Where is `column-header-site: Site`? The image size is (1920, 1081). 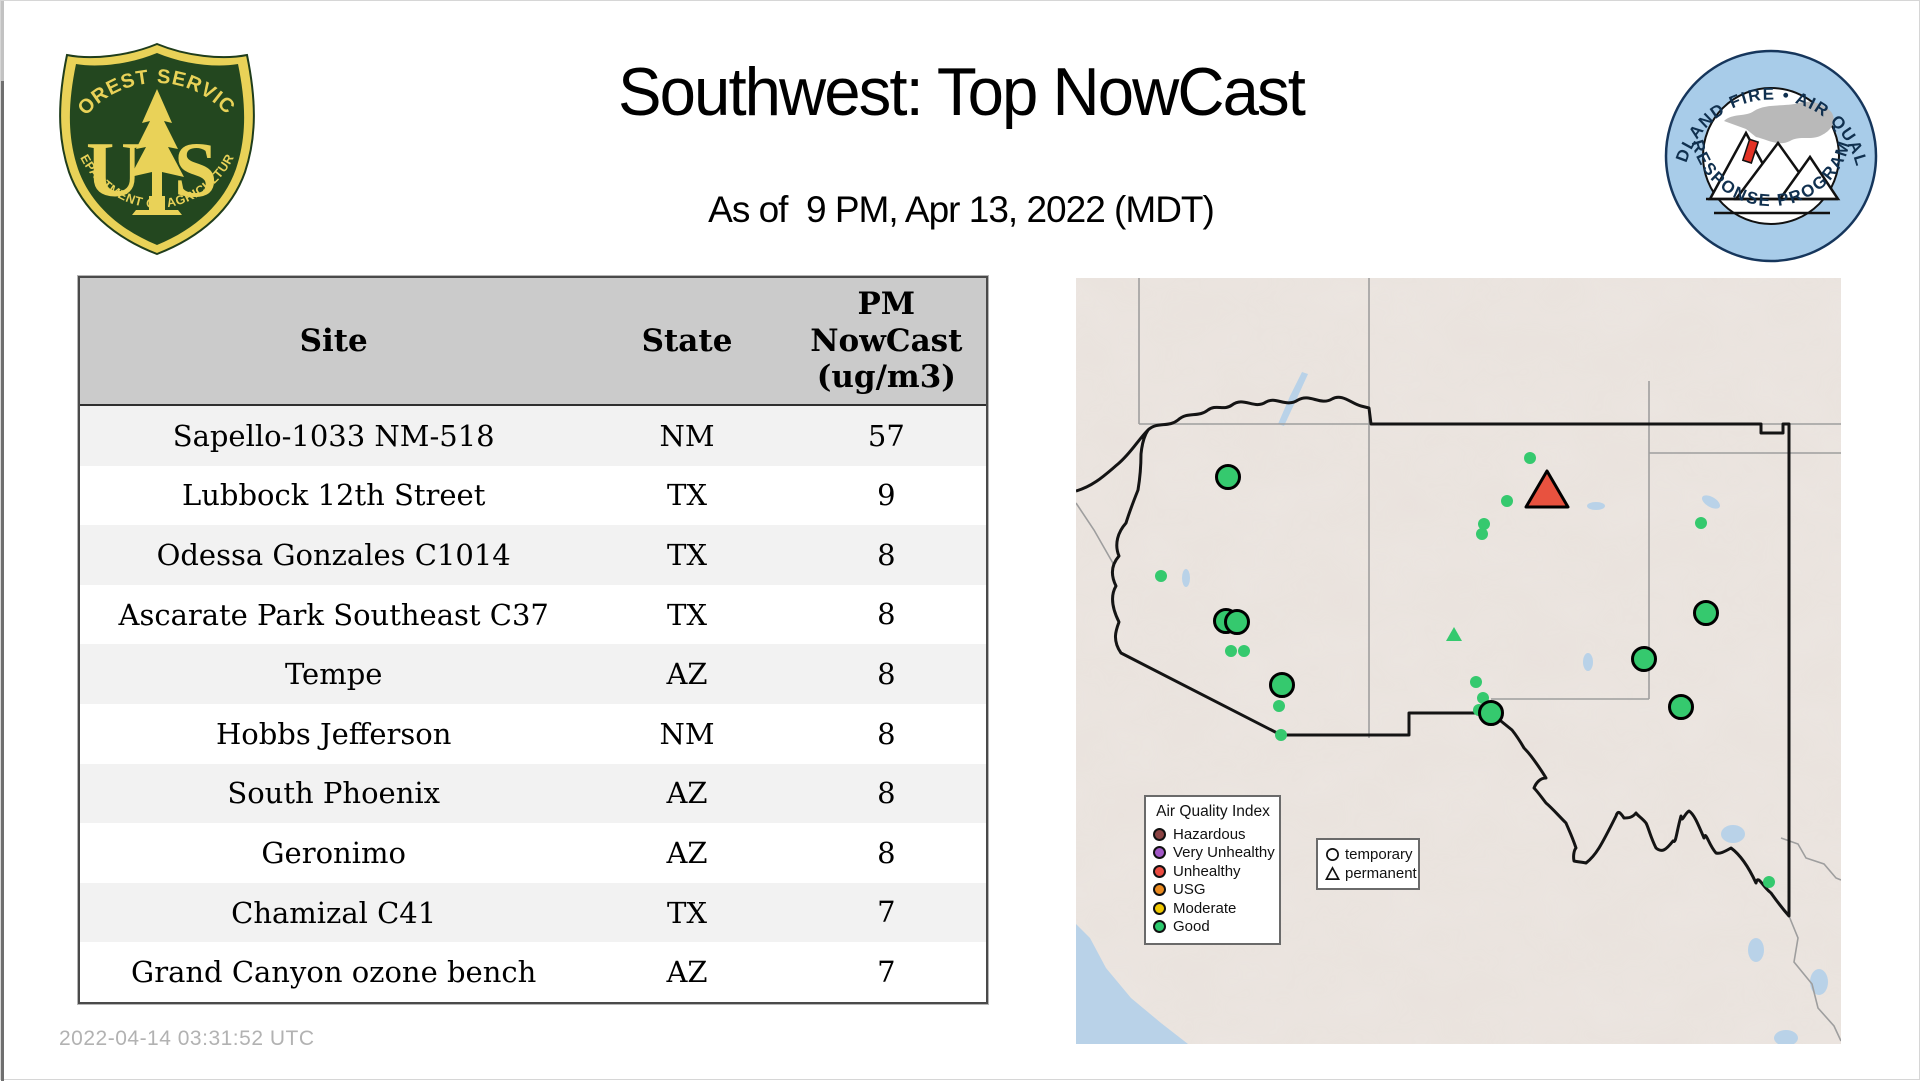 column-header-site: Site is located at coordinates (333, 341).